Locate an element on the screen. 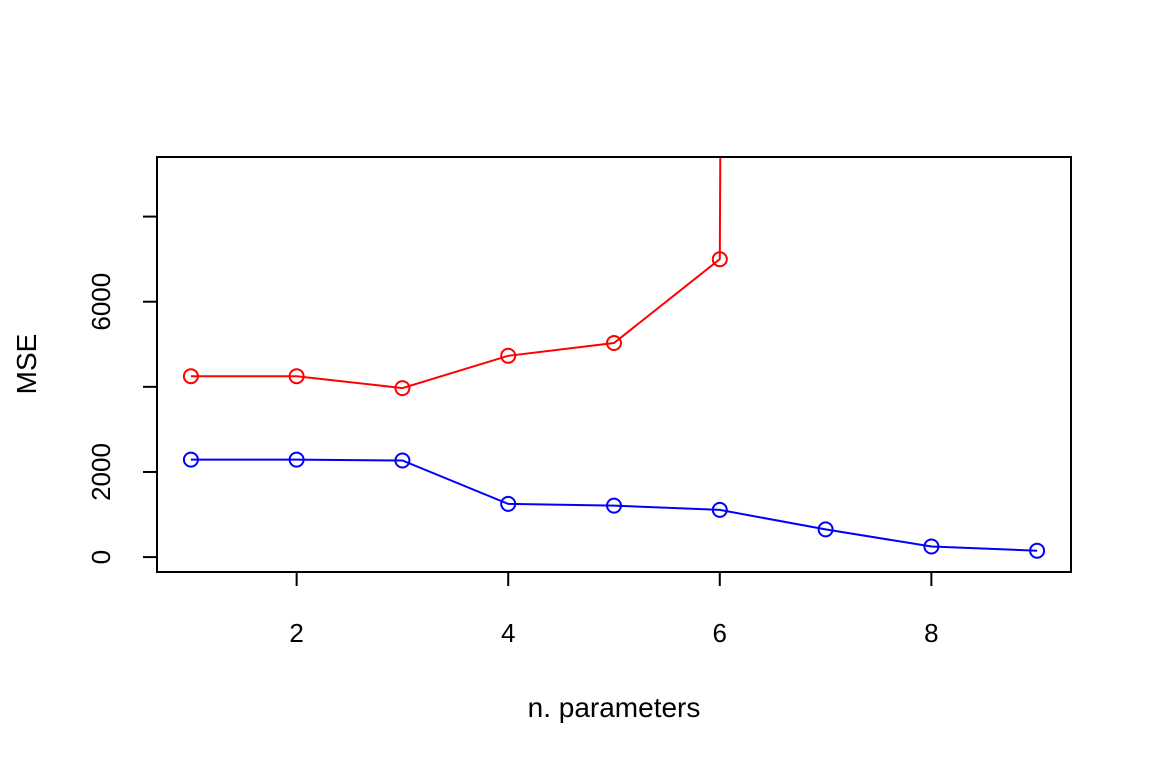 This screenshot has width=1152, height=768. x-tick-label: 6 is located at coordinates (720, 633).